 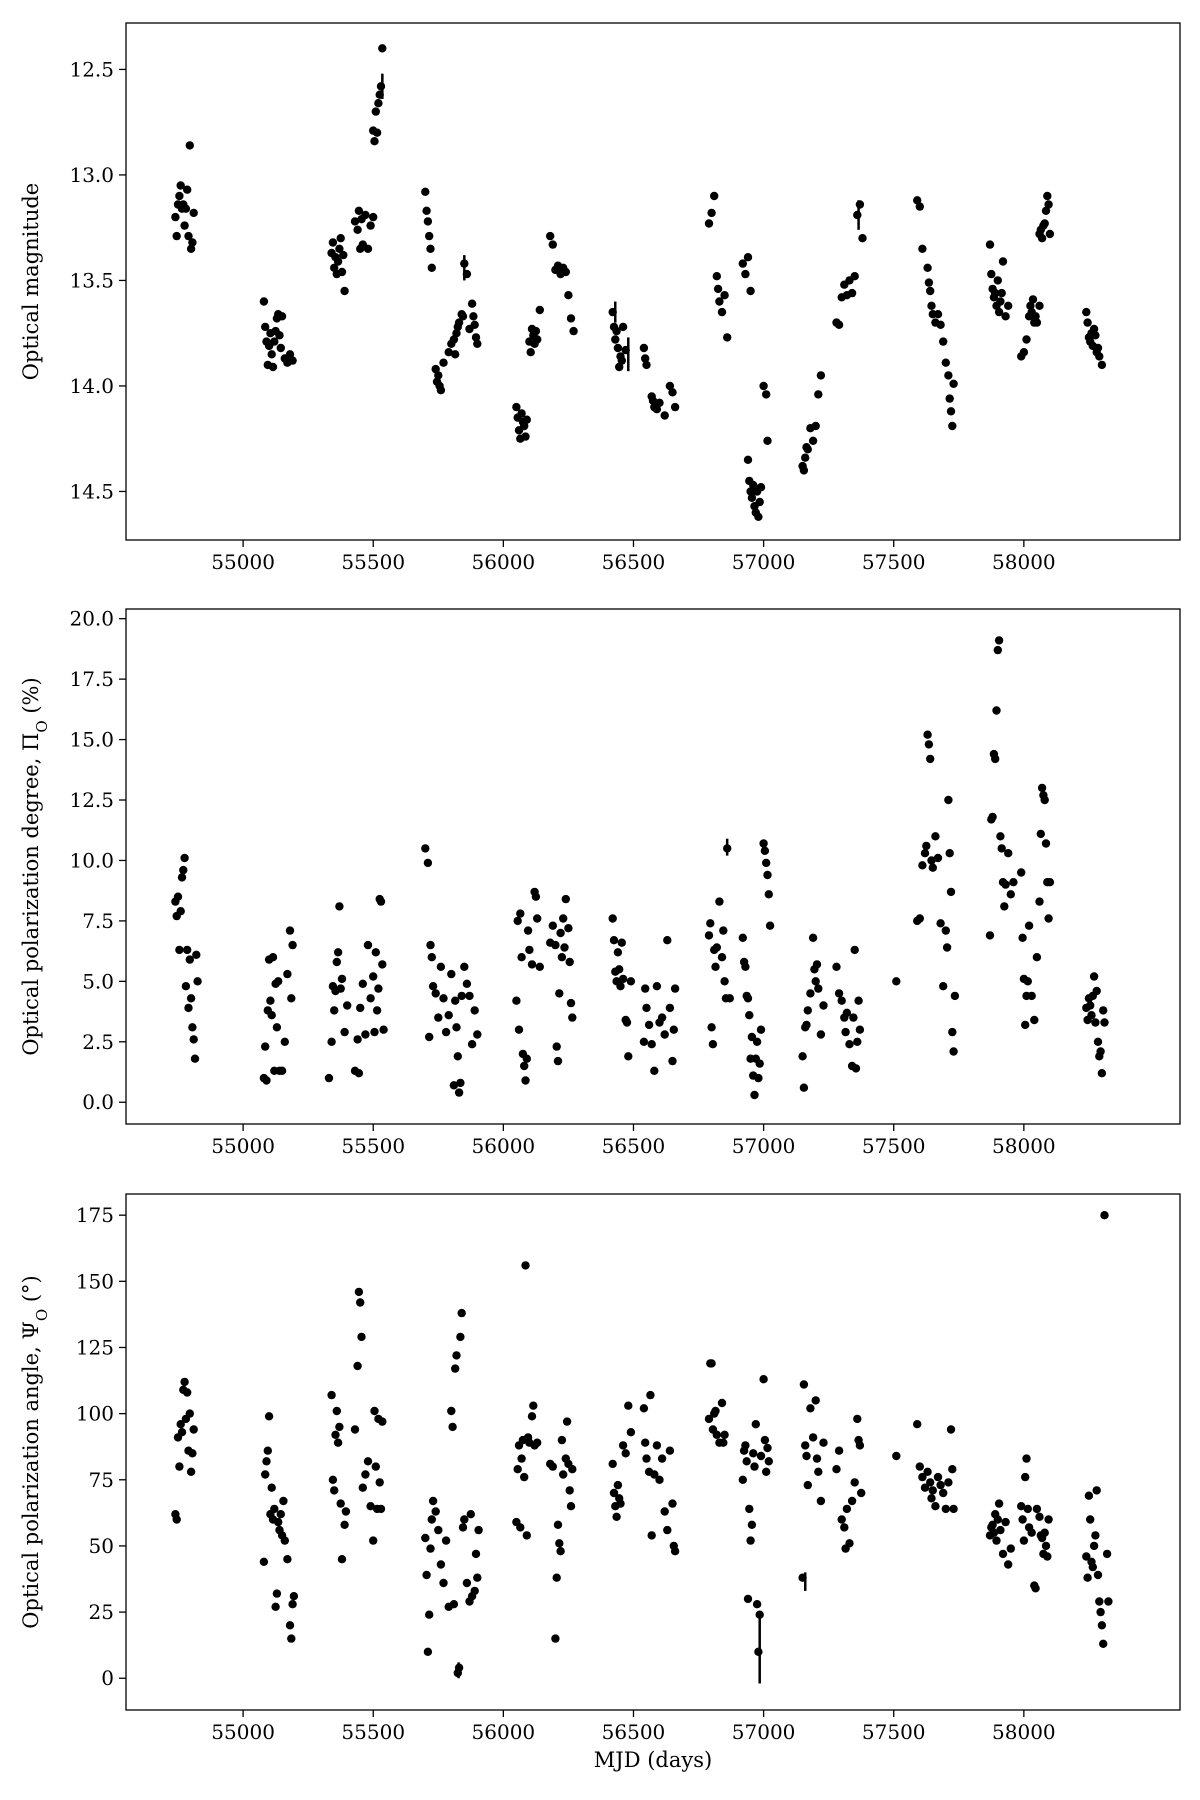 I want to click on magnitude-x-tick-label: 55500, so click(x=373, y=562).